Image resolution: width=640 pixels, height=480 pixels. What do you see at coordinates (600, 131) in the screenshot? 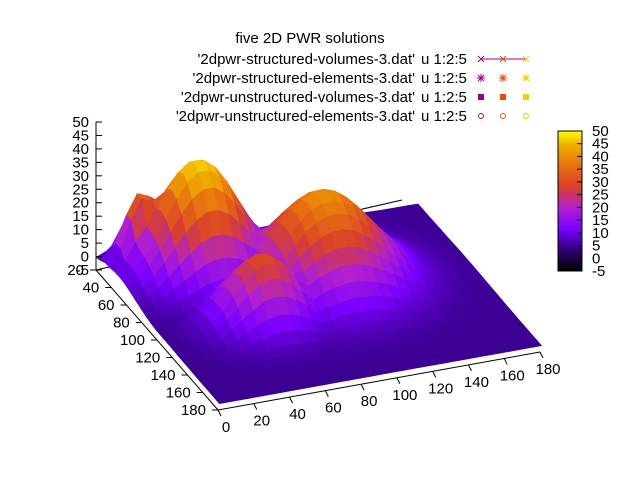
I see `colorbox-tick-label: 50` at bounding box center [600, 131].